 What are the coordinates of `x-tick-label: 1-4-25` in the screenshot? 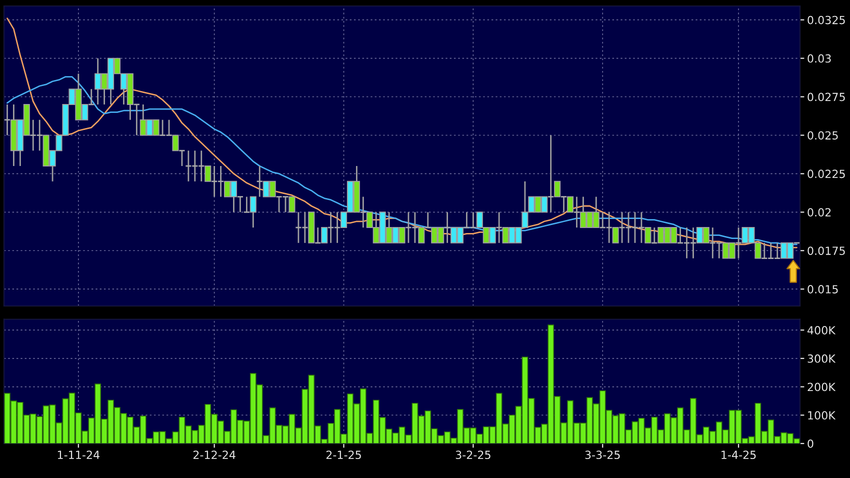 It's located at (739, 455).